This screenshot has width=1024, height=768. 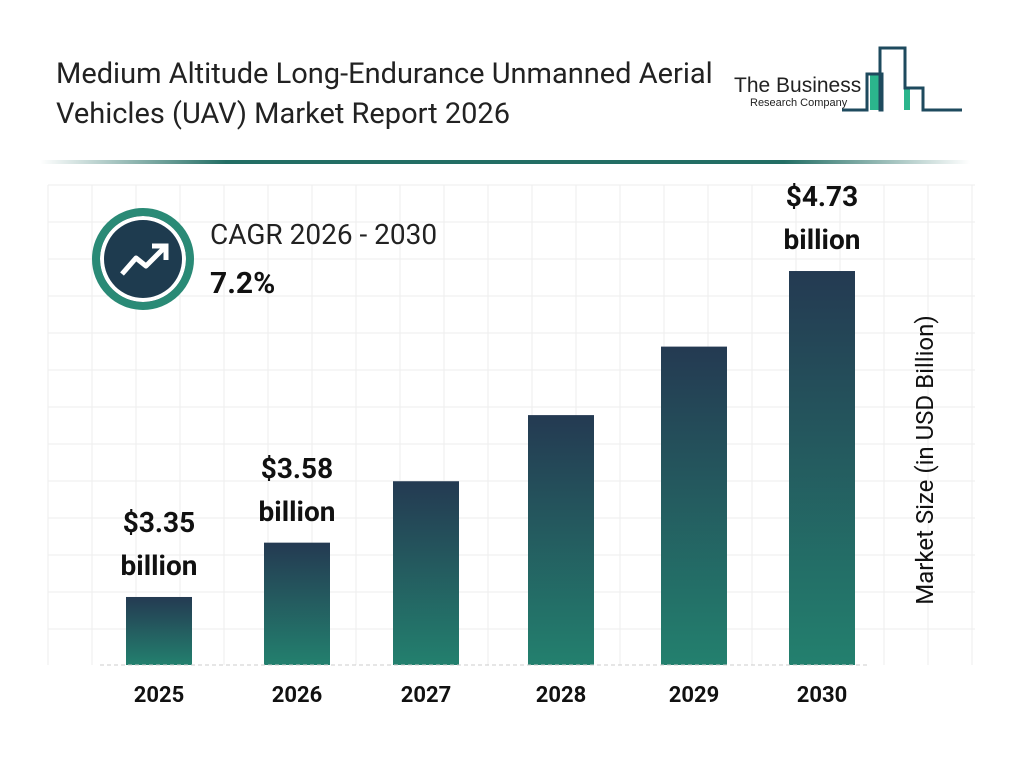 I want to click on trending-up-icon, so click(x=144, y=259).